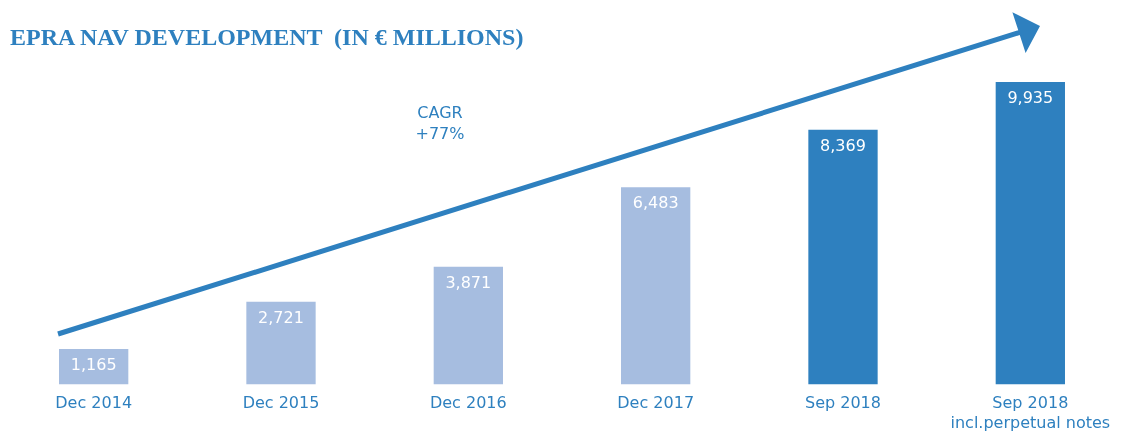  I want to click on x-tick-label: Sep 2018, so click(843, 403).